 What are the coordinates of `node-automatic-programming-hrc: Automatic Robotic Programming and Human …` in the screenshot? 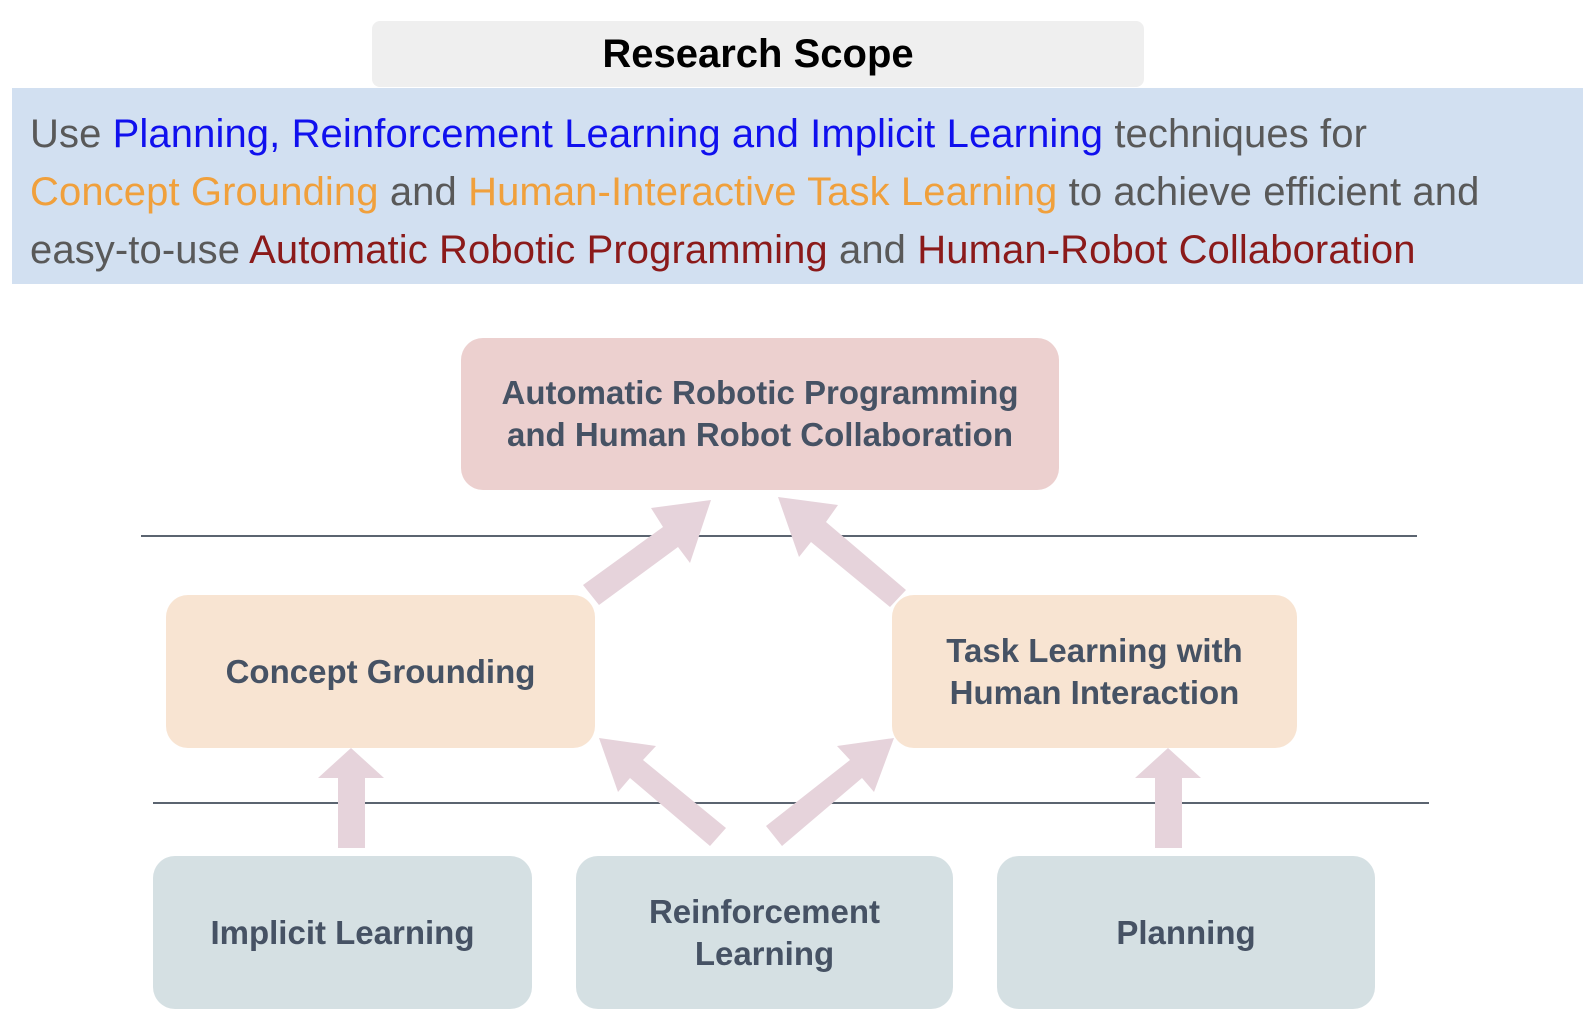 It's located at (760, 414).